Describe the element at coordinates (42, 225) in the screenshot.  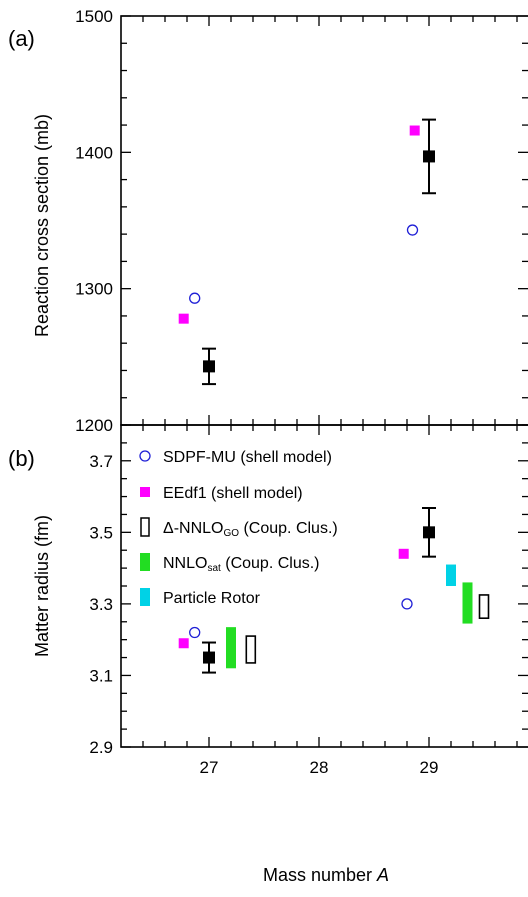
I see `y-axis-label: Reaction cross section (mb)` at that location.